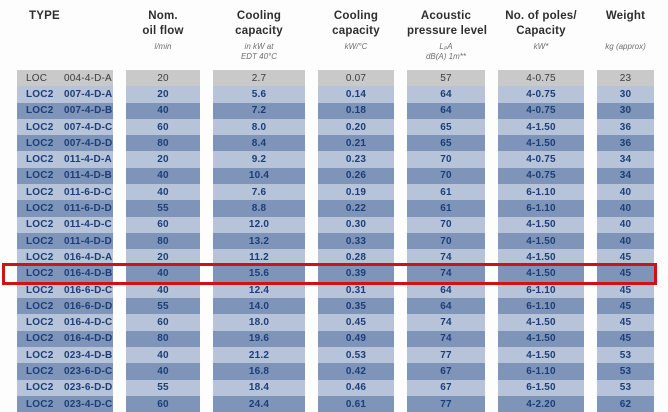 The image size is (668, 412). What do you see at coordinates (356, 78) in the screenshot?
I see `value-cell-cooling-kwc: 0.07` at bounding box center [356, 78].